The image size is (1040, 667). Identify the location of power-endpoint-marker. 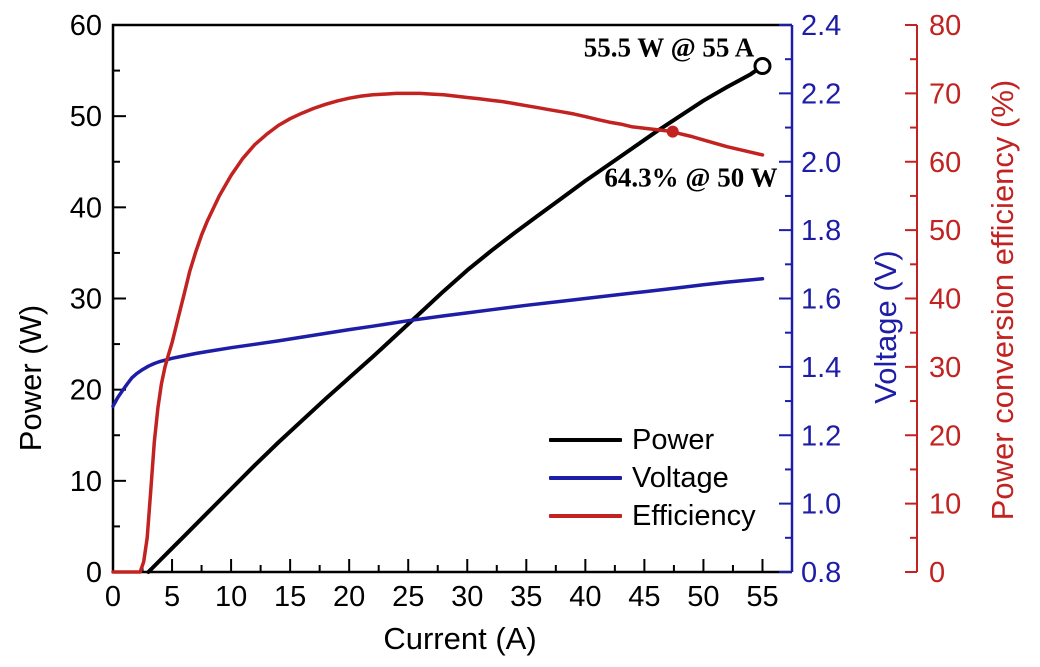
(762, 66).